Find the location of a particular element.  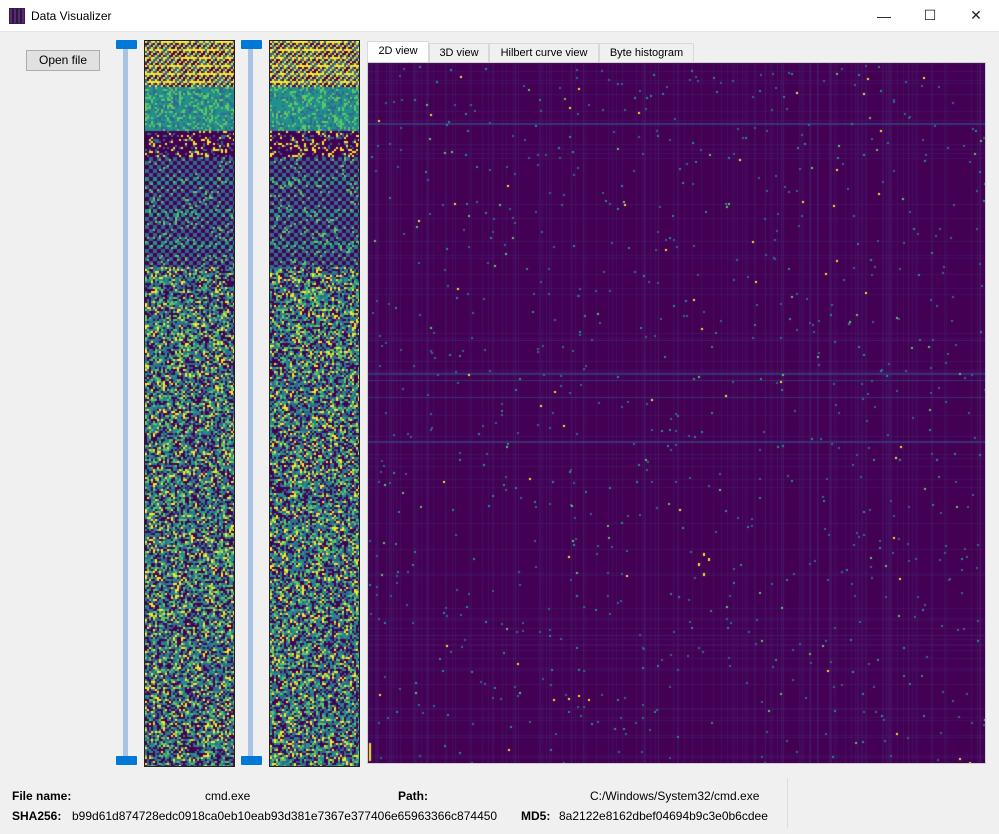

byte-strip-left-canvas is located at coordinates (189, 403).